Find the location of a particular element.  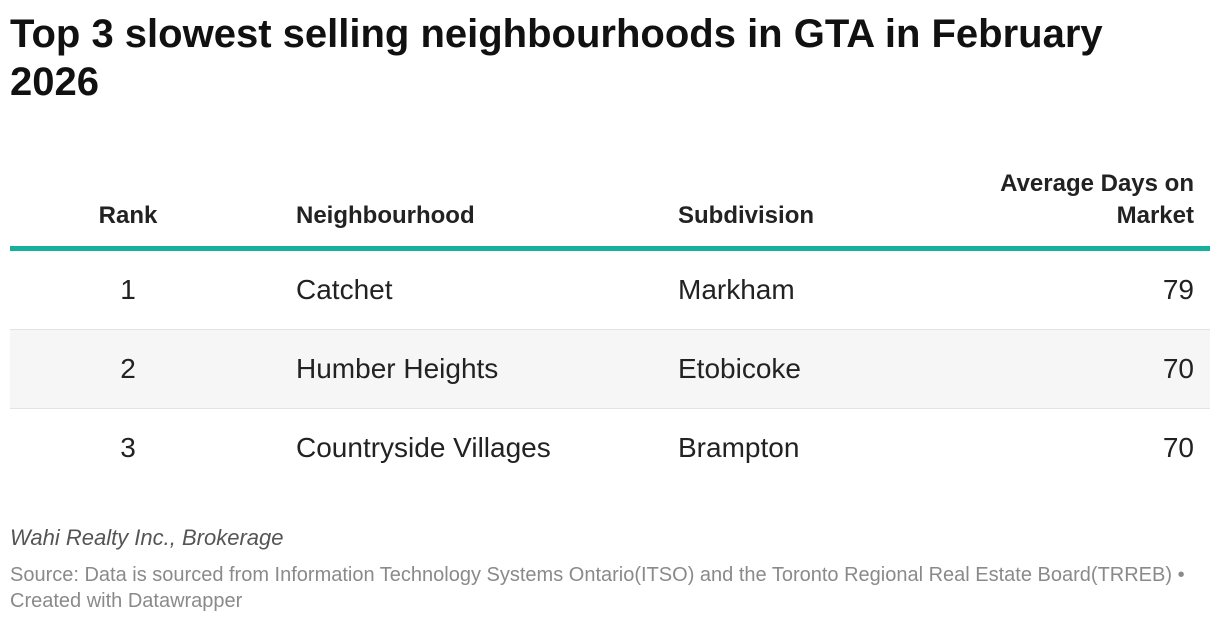

datawrapper-credit-link: Created with Datawrapper is located at coordinates (126, 601).